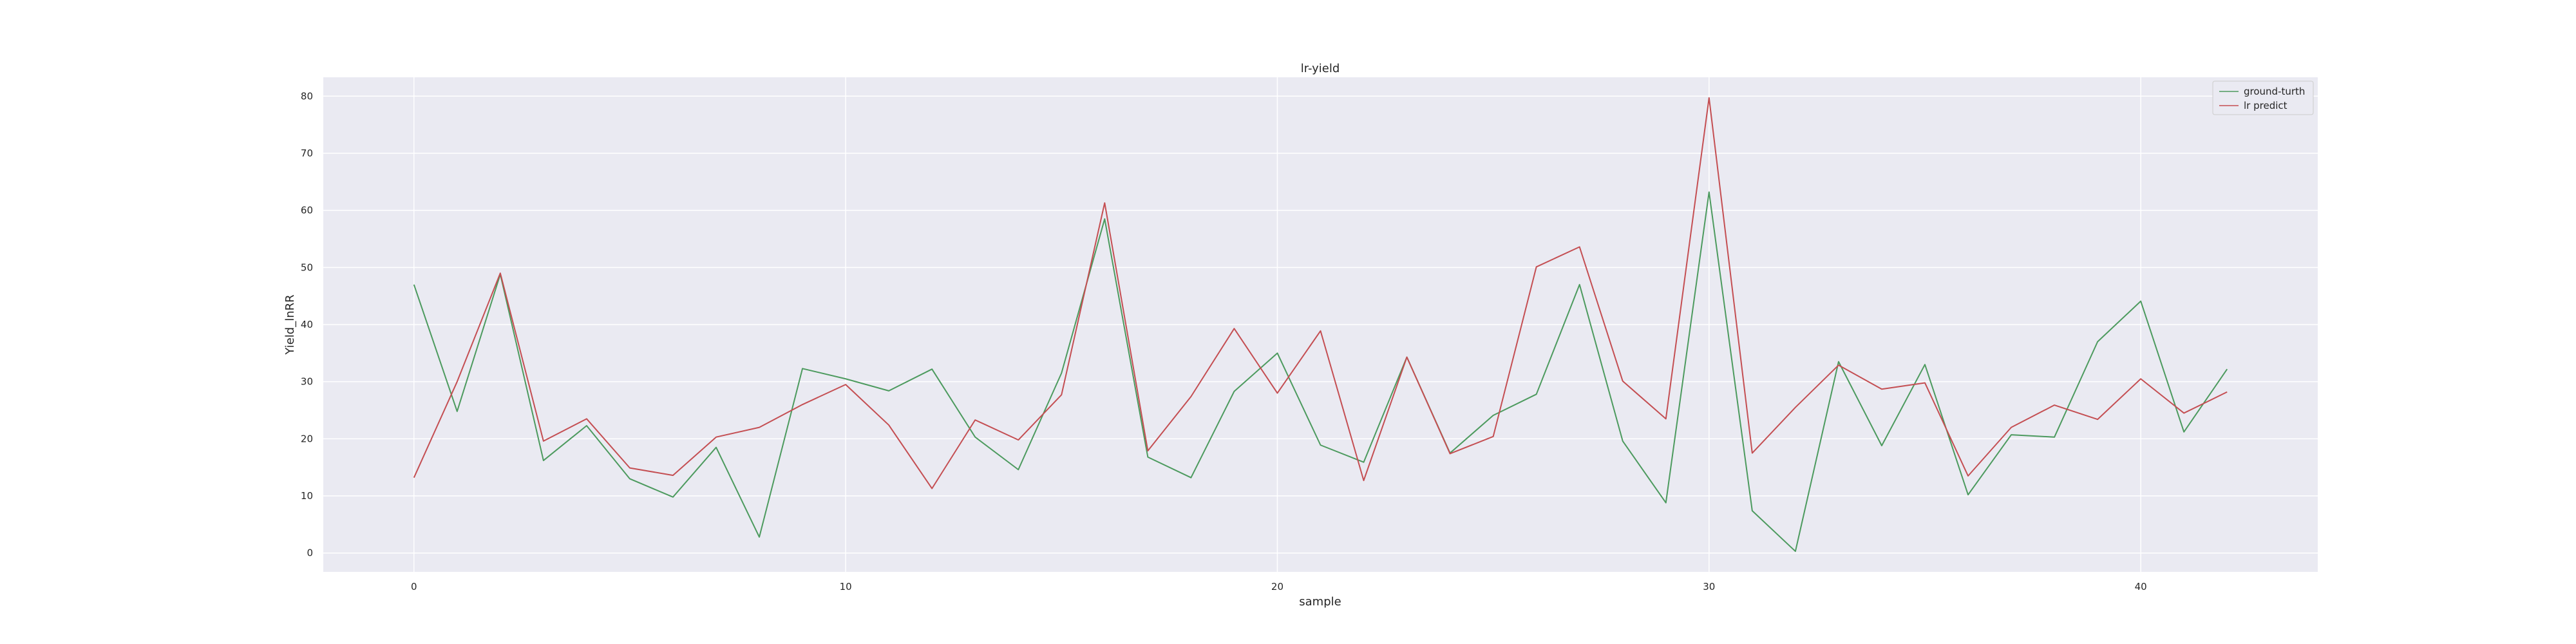 The height and width of the screenshot is (644, 2576). I want to click on y-tick-label: 80, so click(307, 96).